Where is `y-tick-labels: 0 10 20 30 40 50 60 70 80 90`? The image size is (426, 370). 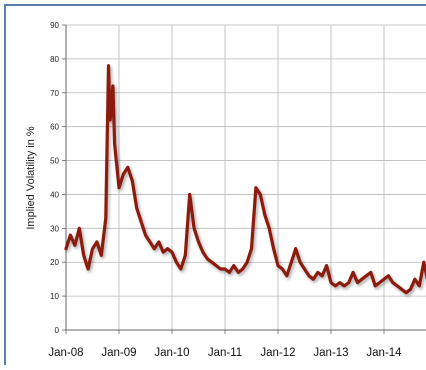 y-tick-labels: 0 10 20 30 40 50 60 70 80 90 is located at coordinates (54, 178).